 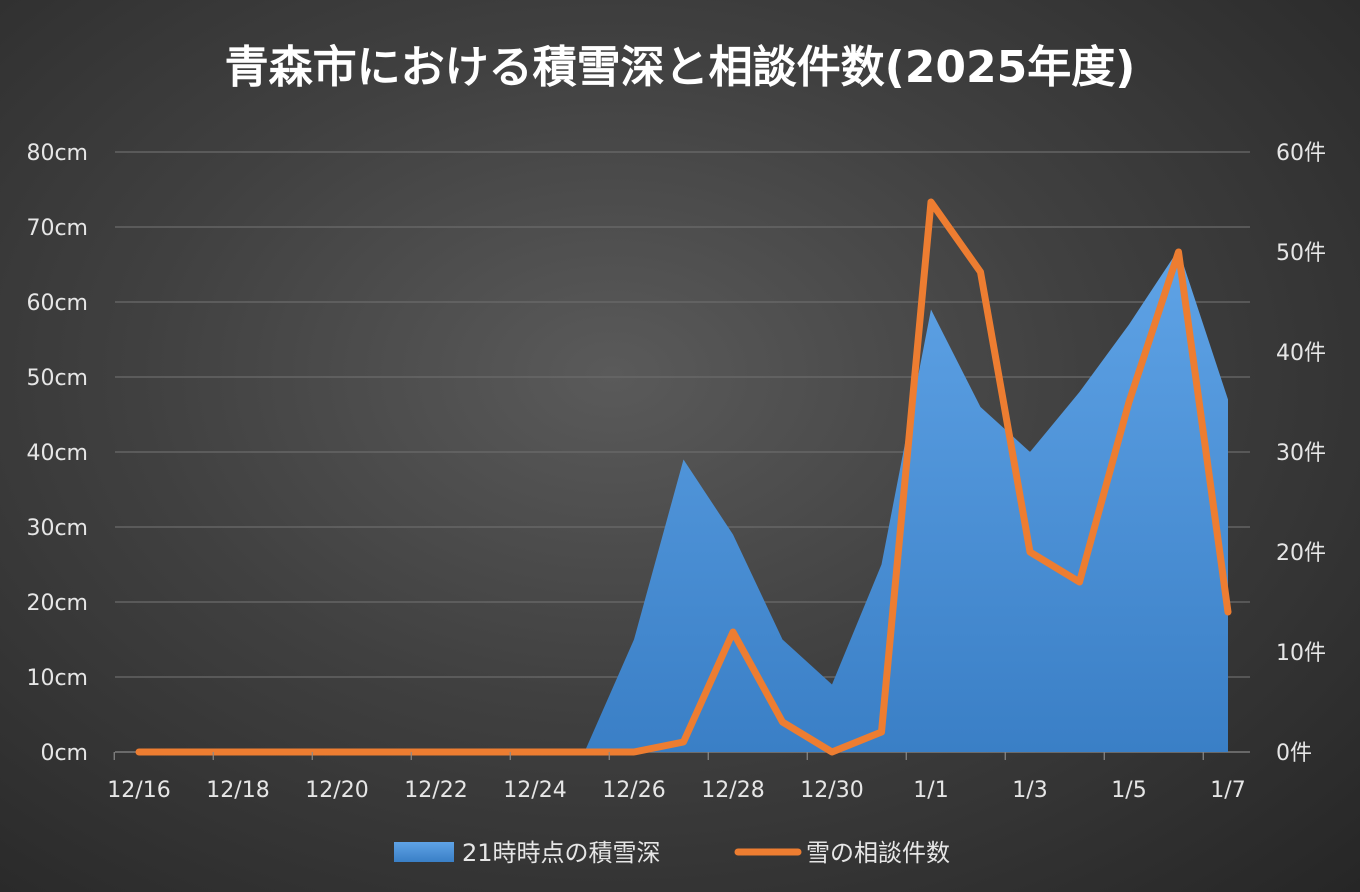 I want to click on legend: 21時時点の積雪深 雪の相談件数, so click(x=672, y=853).